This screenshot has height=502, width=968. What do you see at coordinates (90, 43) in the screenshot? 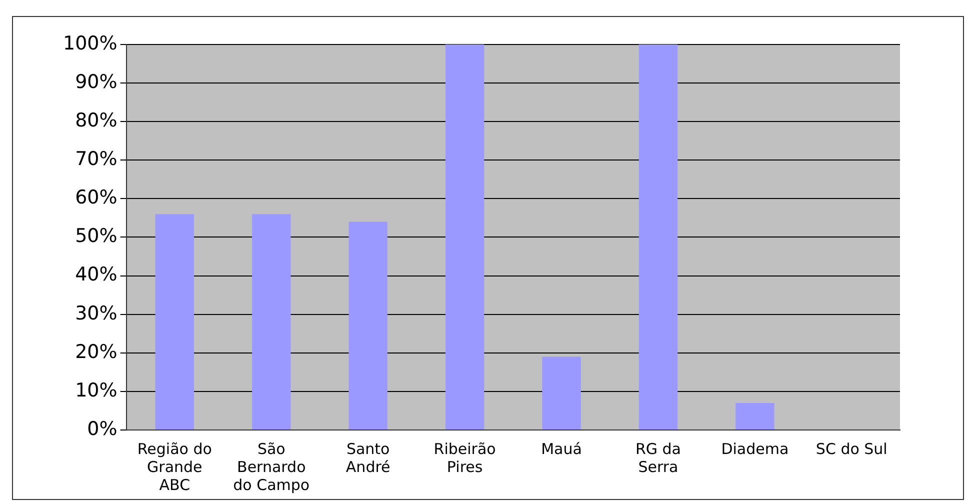
I see `y-tick-label: 100%` at bounding box center [90, 43].